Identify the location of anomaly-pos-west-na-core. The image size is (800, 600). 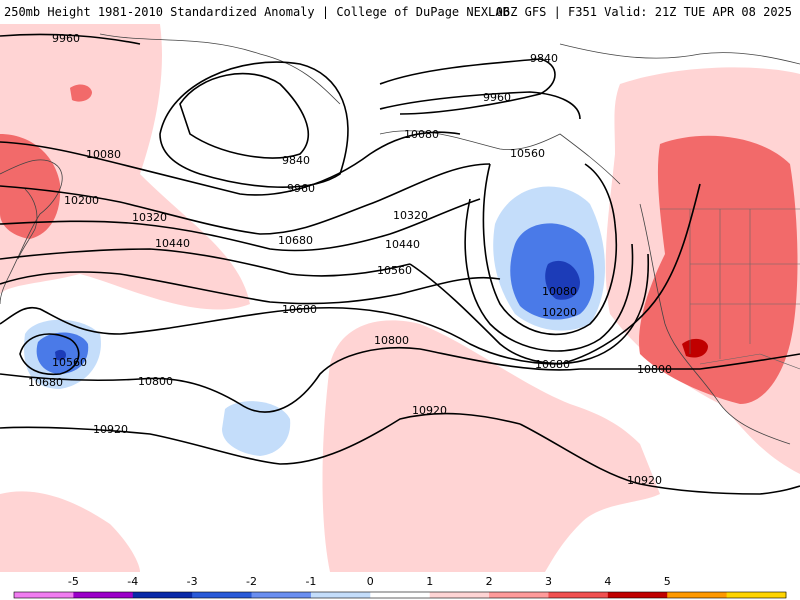
(718, 269).